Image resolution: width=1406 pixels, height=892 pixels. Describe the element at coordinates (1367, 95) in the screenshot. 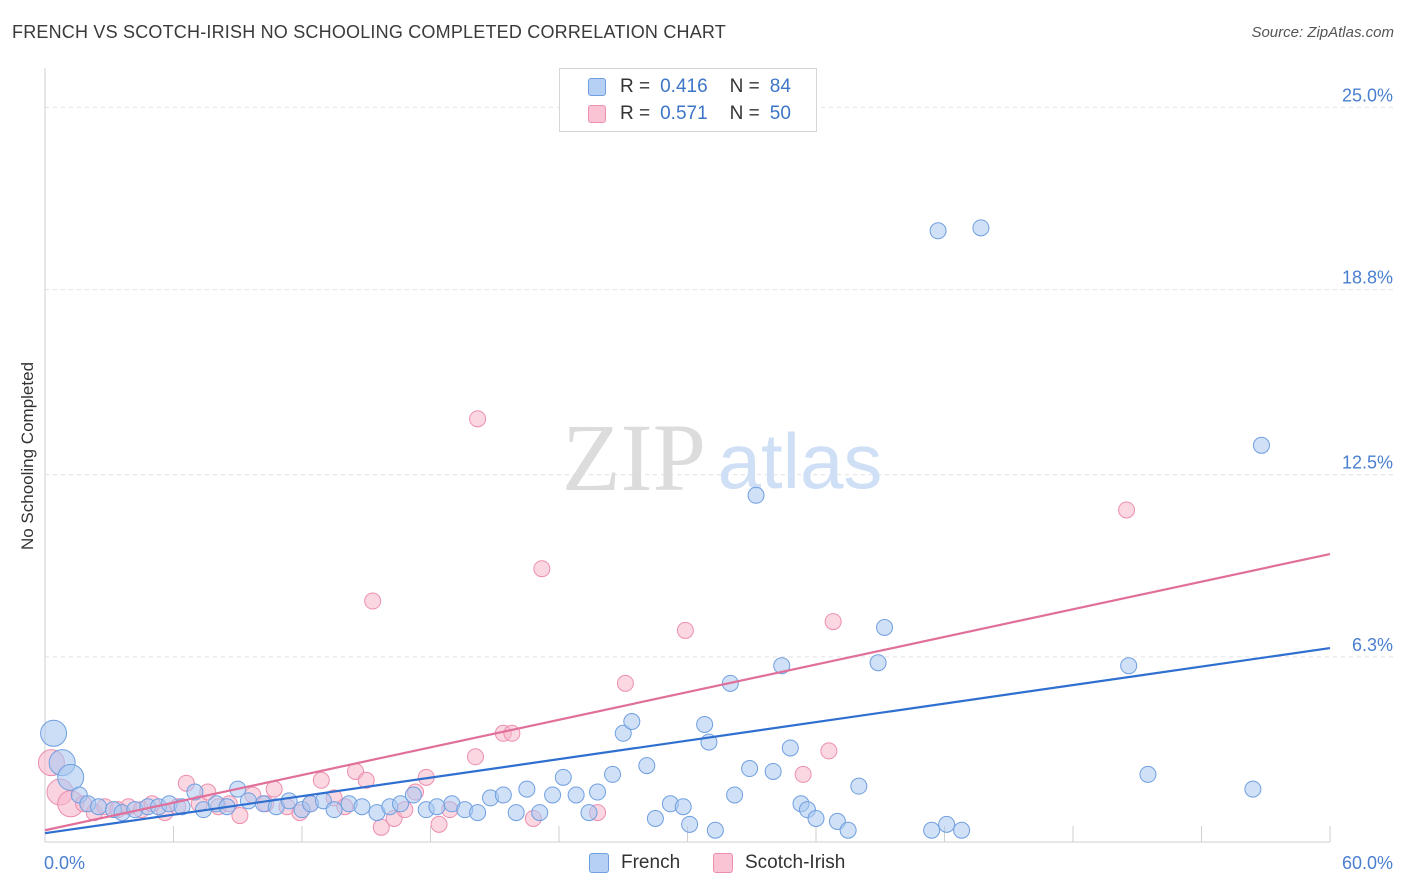

I see `y-tick-label: 25.0%` at that location.